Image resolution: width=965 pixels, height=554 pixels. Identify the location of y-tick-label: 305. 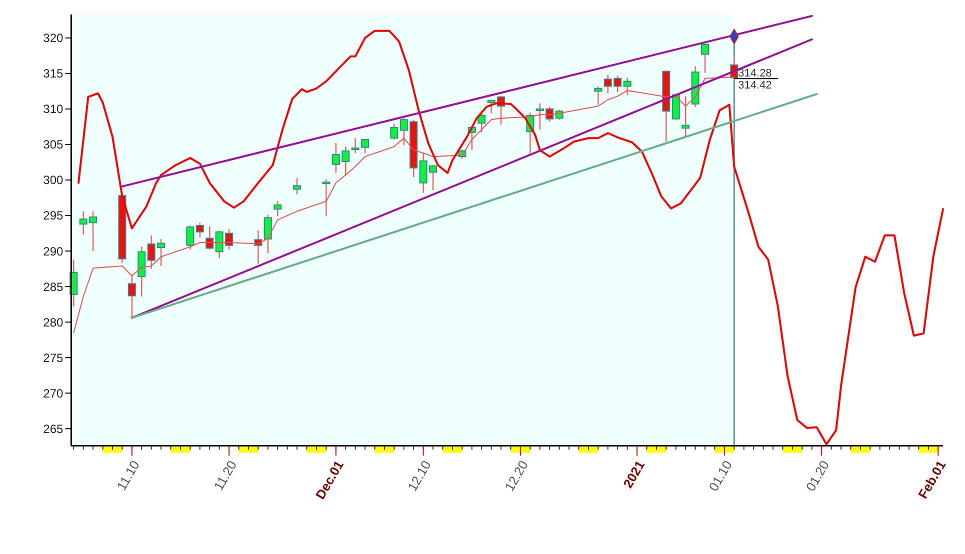
(53, 145).